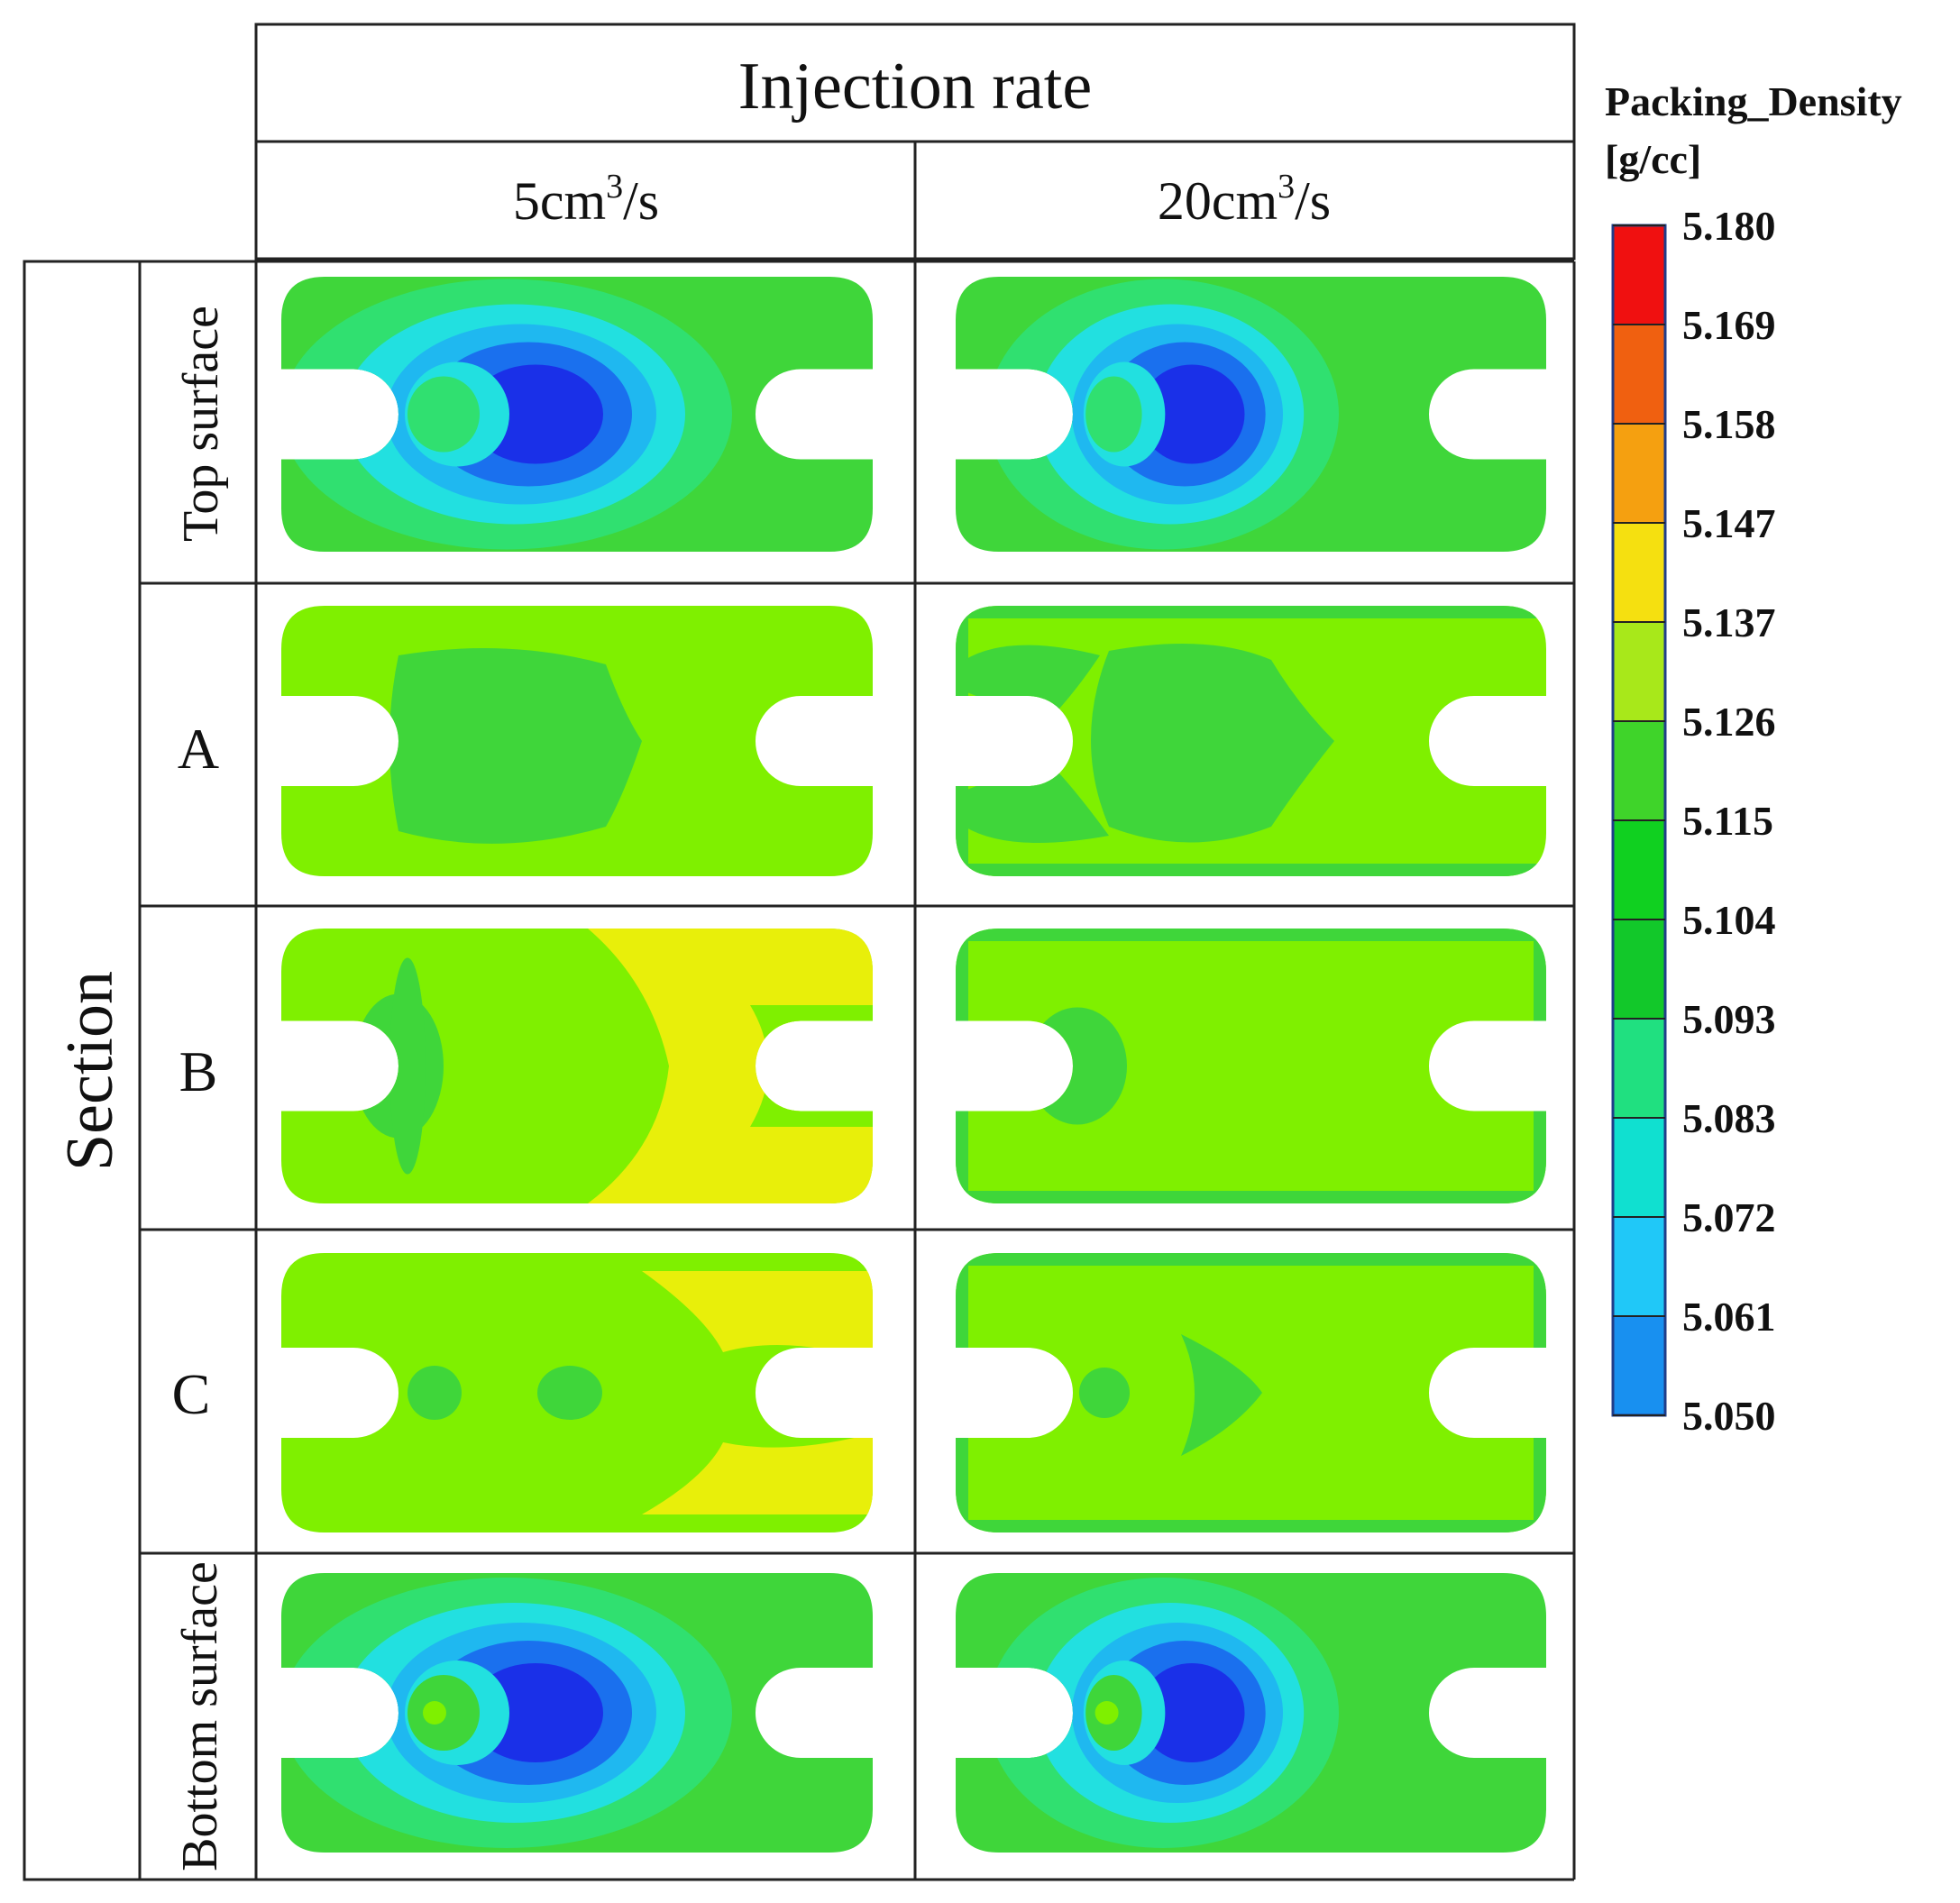 The image size is (1960, 1903). I want to click on contour-plot-C5, so click(577, 1392).